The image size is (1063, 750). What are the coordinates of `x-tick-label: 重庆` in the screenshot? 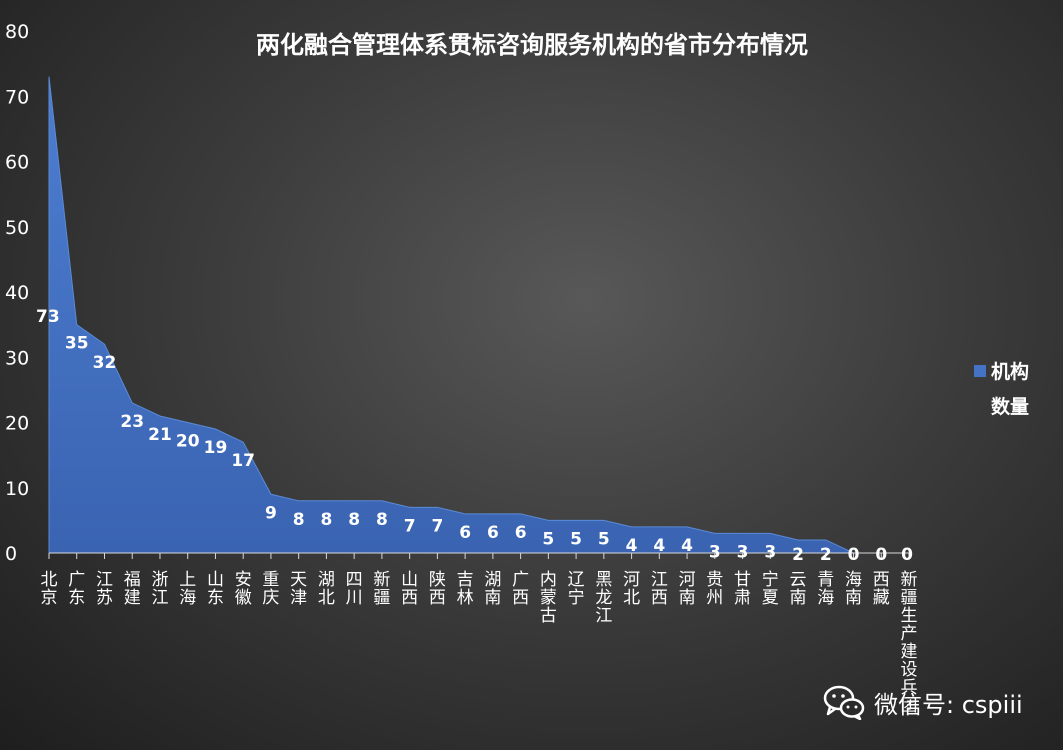 It's located at (270, 589).